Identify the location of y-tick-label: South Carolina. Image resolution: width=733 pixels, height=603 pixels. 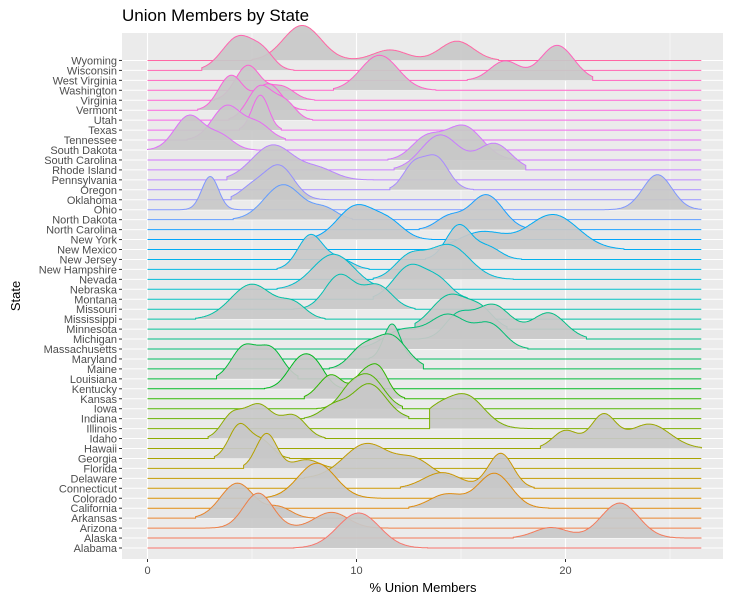
(81, 161).